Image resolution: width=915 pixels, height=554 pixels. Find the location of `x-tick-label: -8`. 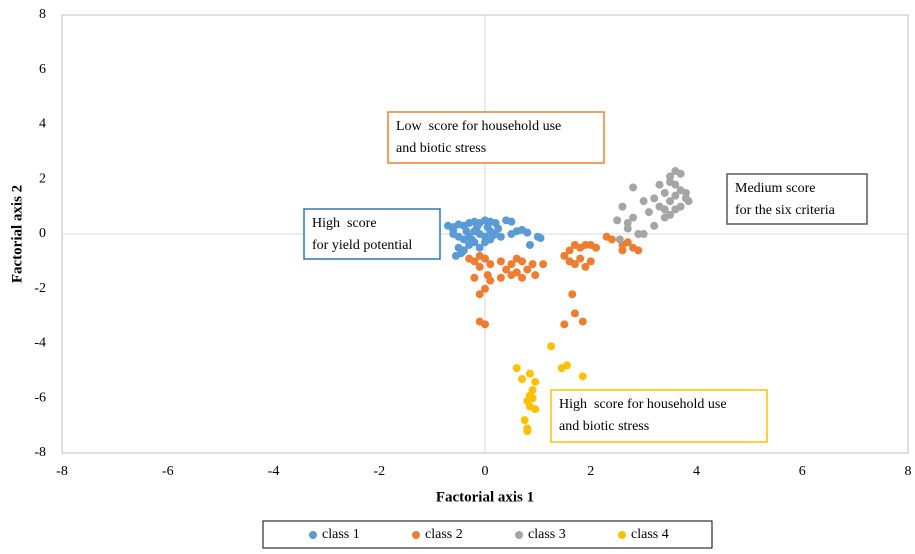

x-tick-label: -8 is located at coordinates (62, 471).